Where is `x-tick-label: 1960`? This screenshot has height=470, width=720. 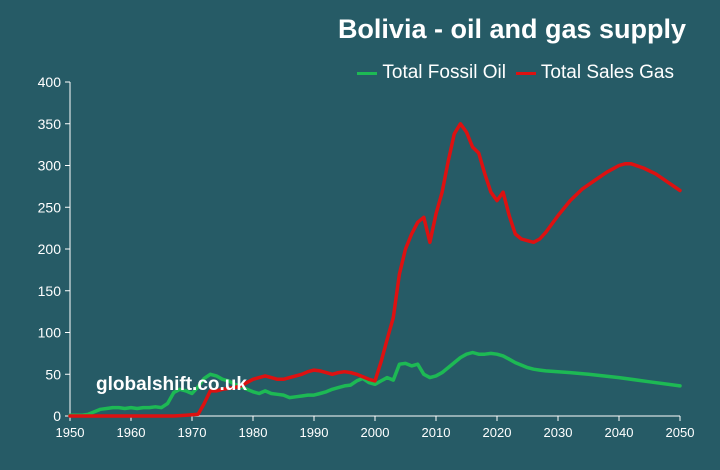 x-tick-label: 1960 is located at coordinates (131, 432).